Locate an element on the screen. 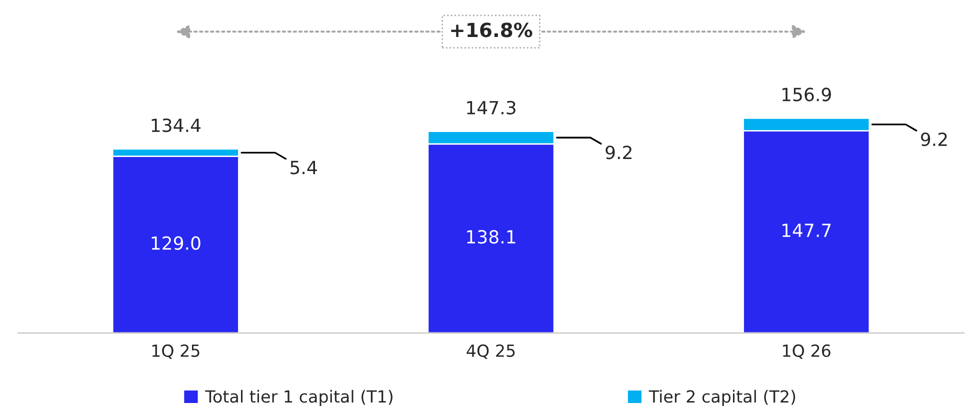 This screenshot has height=416, width=980. legend-label: Tier 2 capital (T2) is located at coordinates (722, 398).